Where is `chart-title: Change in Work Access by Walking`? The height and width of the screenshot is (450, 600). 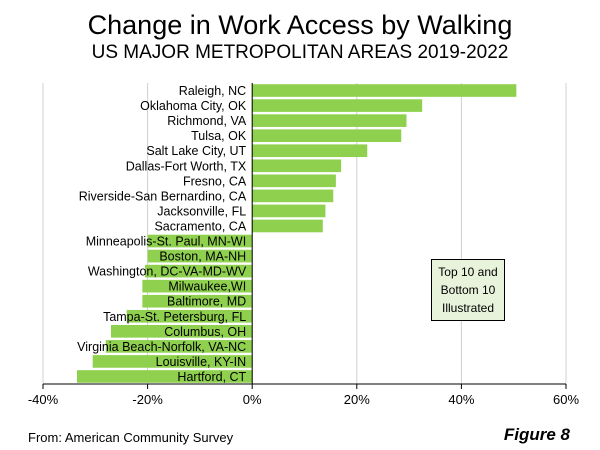 chart-title: Change in Work Access by Walking is located at coordinates (300, 25).